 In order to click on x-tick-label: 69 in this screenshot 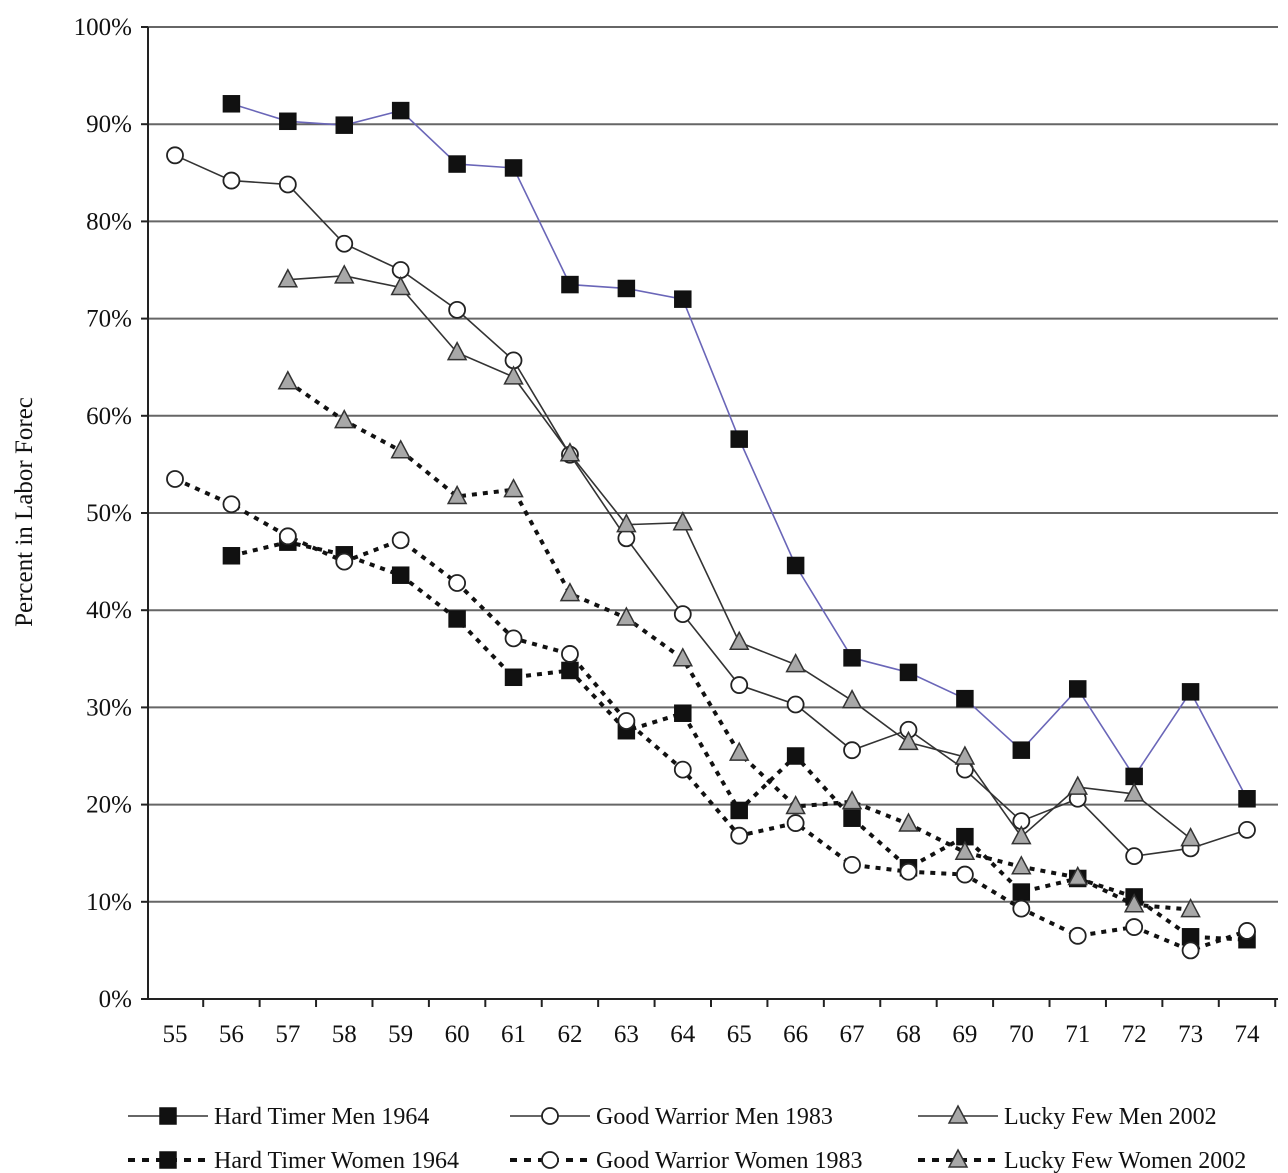, I will do `click(964, 1034)`.